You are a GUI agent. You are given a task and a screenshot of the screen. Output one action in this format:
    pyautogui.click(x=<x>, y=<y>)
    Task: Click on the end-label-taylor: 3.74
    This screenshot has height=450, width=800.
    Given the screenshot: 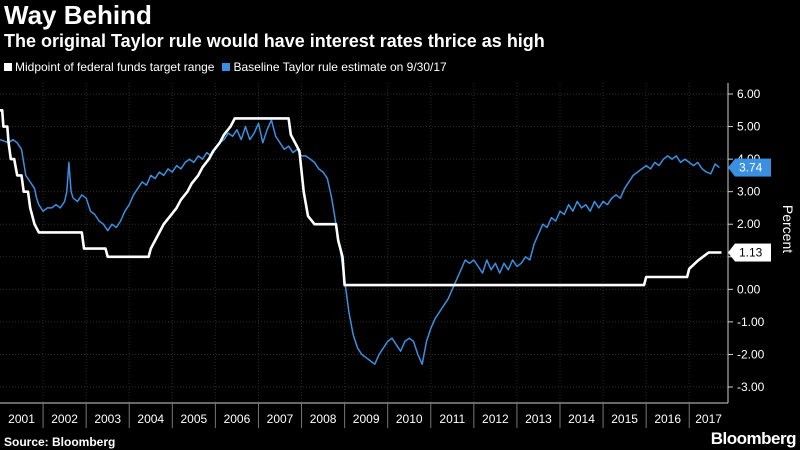 What is the action you would take?
    pyautogui.click(x=749, y=167)
    